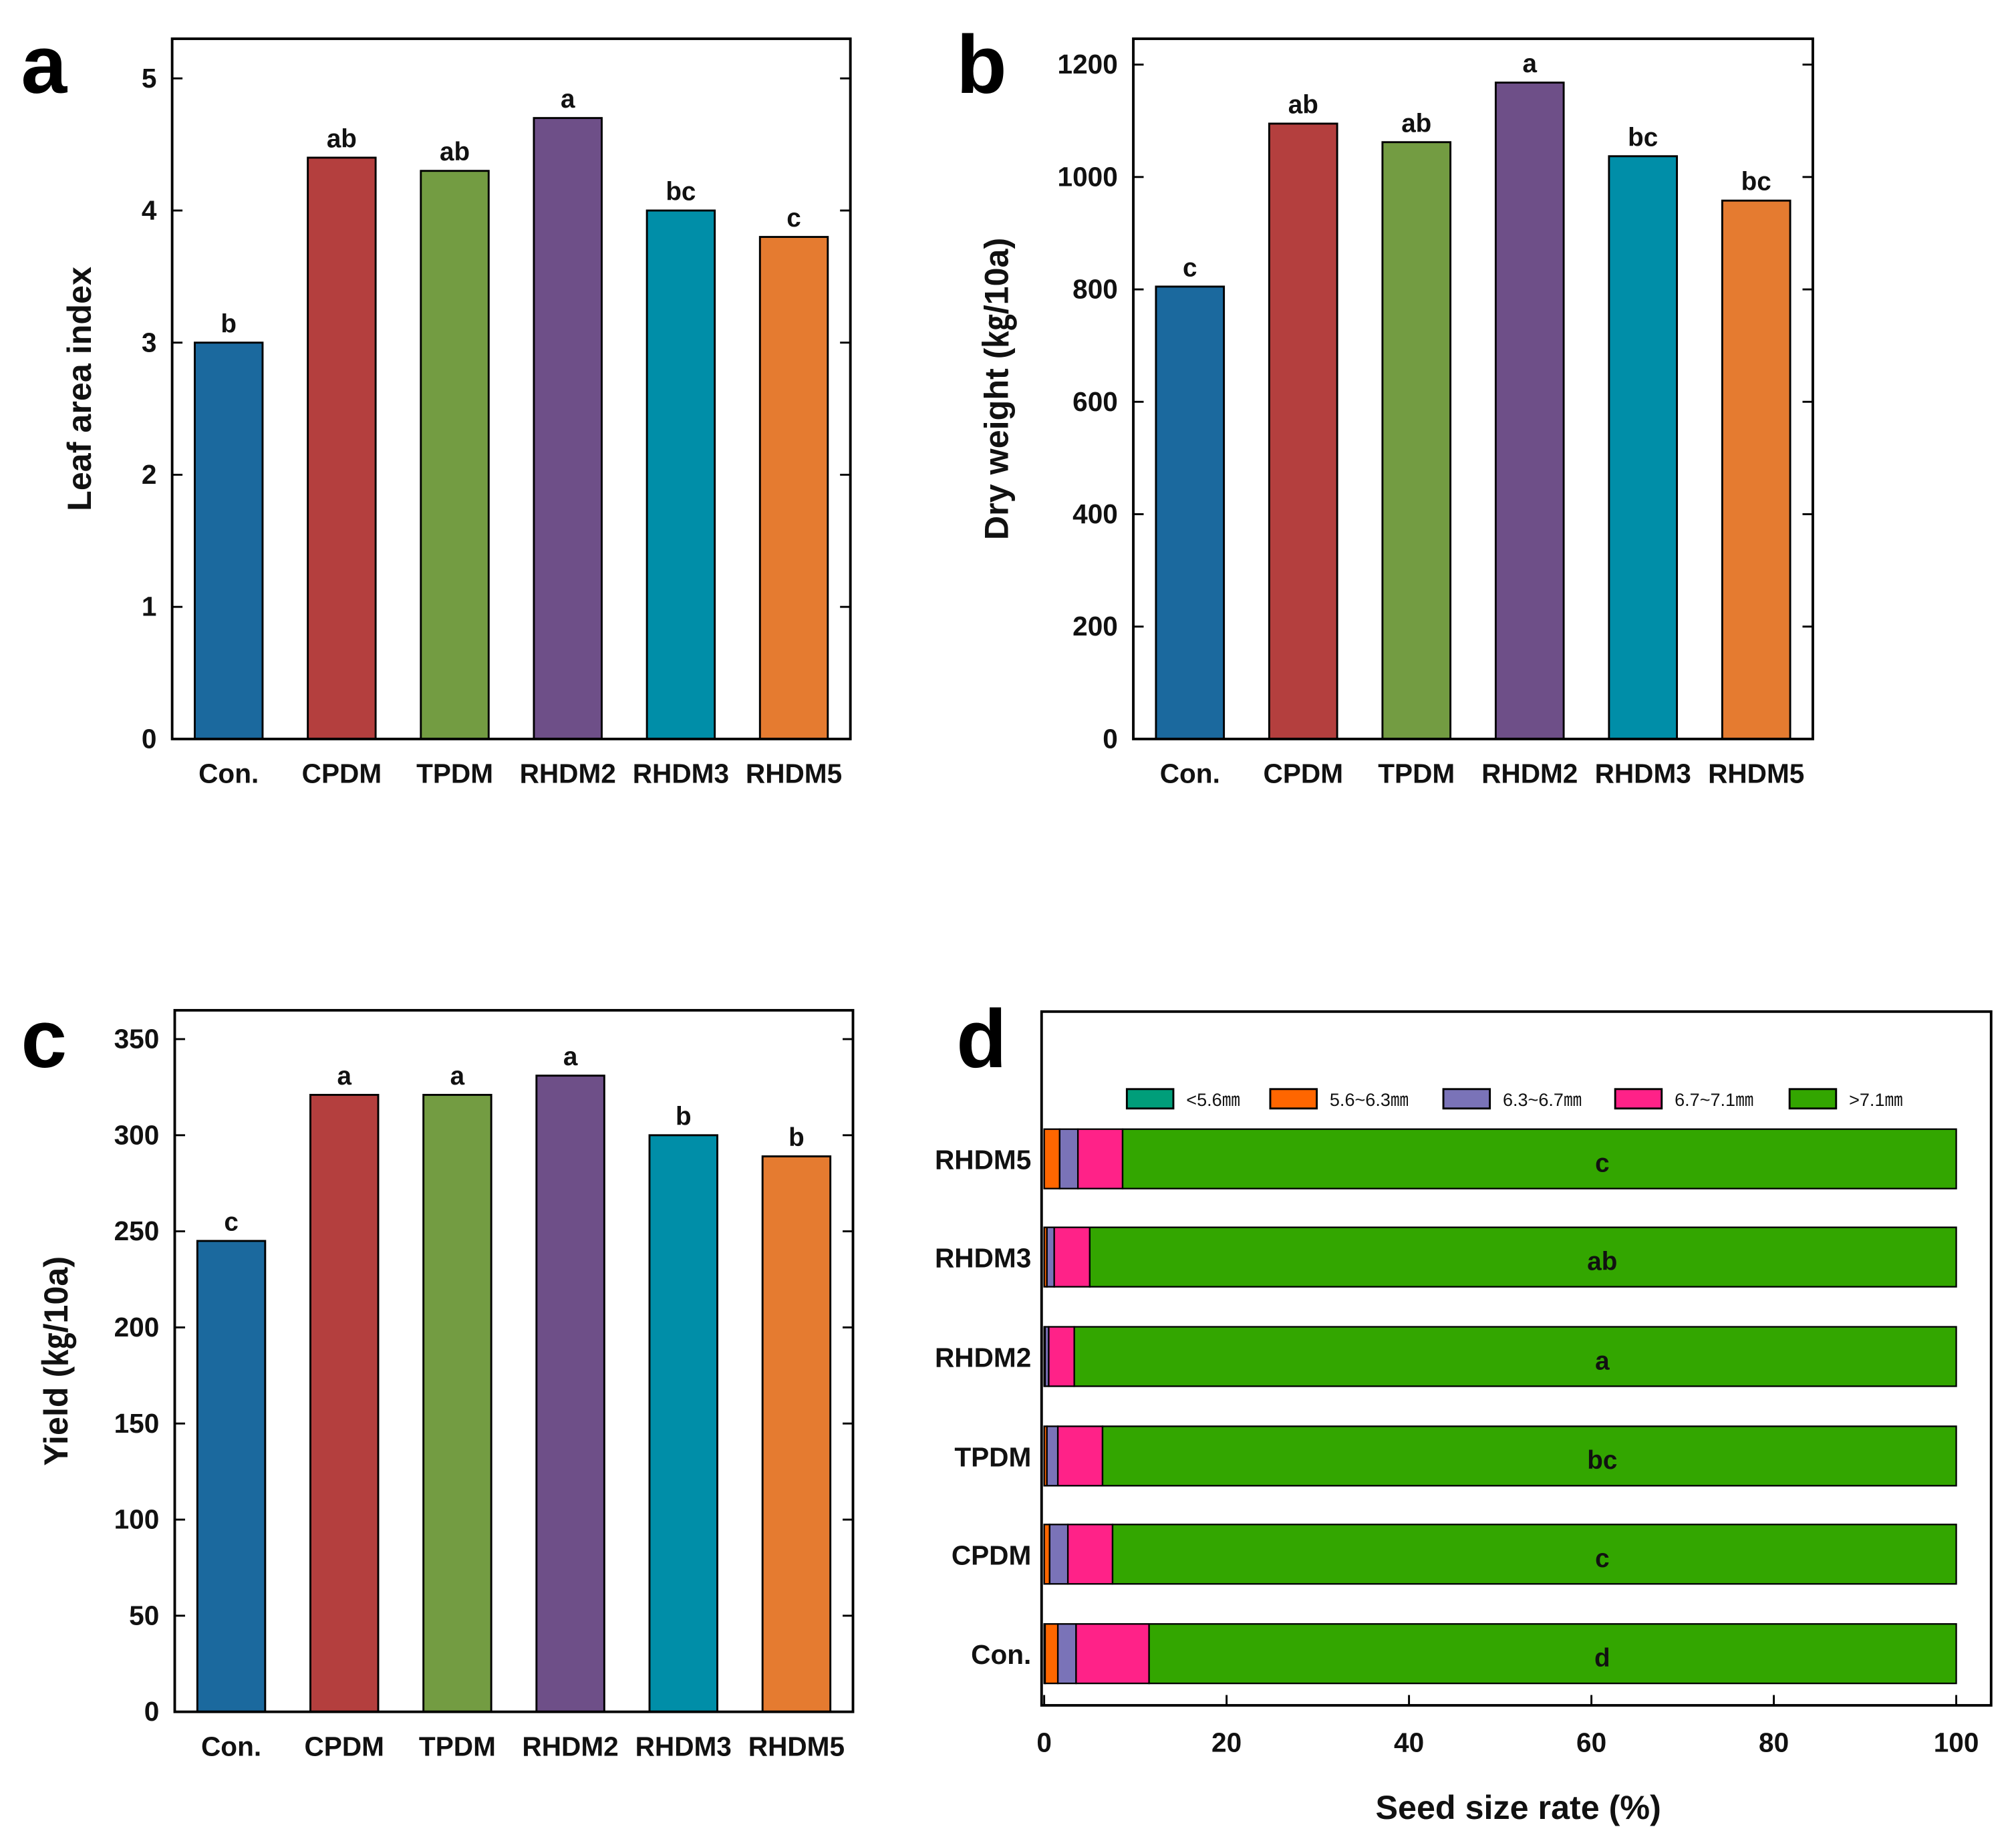 This screenshot has width=2016, height=1841. I want to click on y-tick-label: TPDM, so click(992, 1456).